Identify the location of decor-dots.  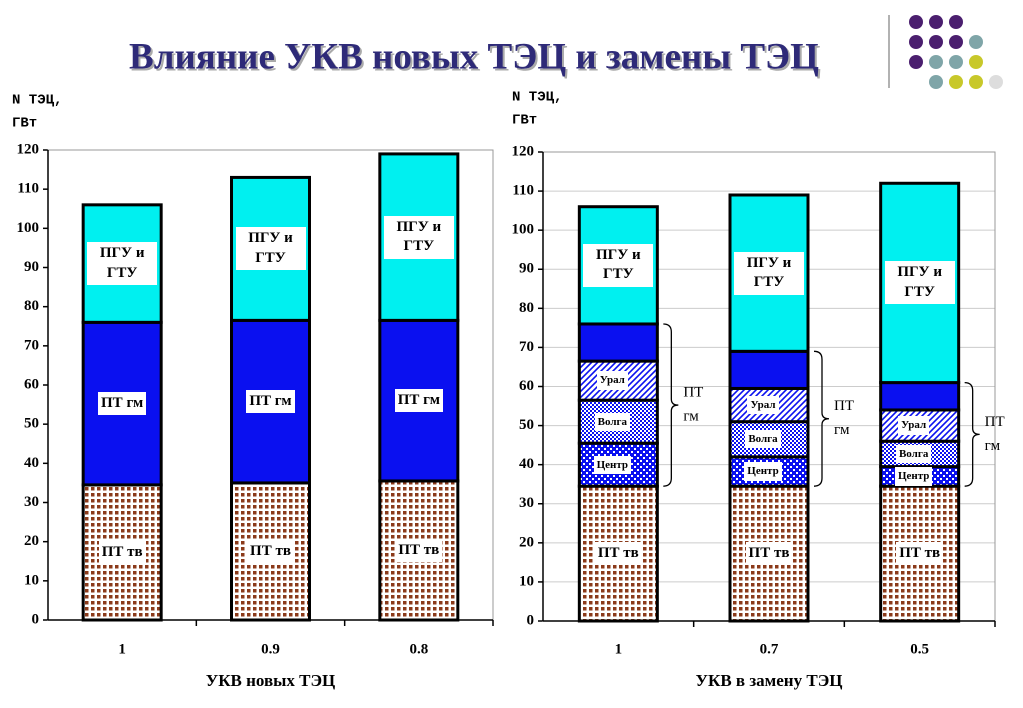
(956, 52).